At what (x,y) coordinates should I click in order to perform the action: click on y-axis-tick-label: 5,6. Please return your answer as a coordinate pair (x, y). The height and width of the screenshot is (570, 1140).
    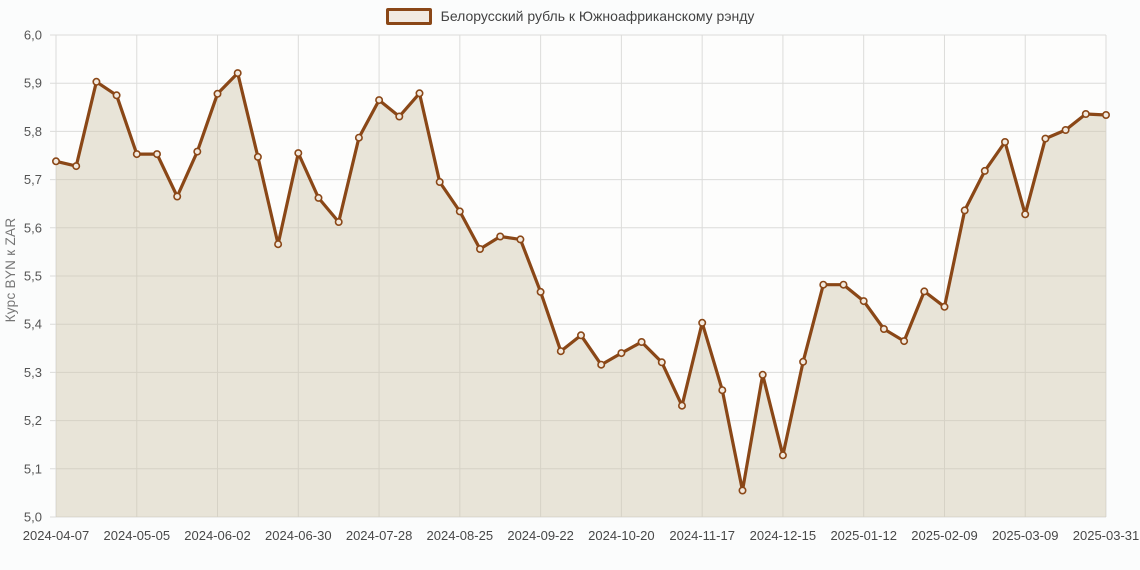
    Looking at the image, I should click on (33, 227).